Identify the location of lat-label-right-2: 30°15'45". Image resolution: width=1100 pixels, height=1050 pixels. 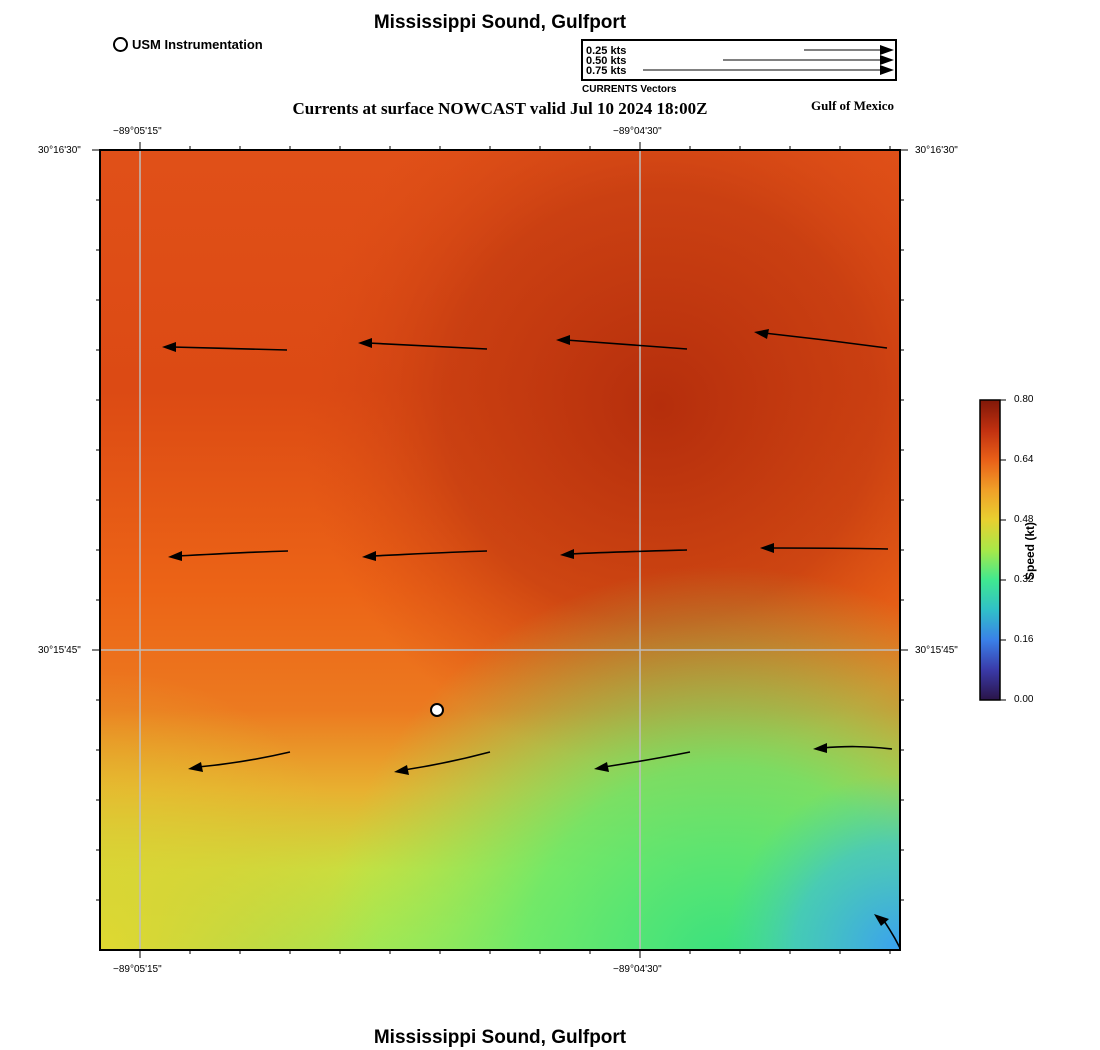
(936, 650).